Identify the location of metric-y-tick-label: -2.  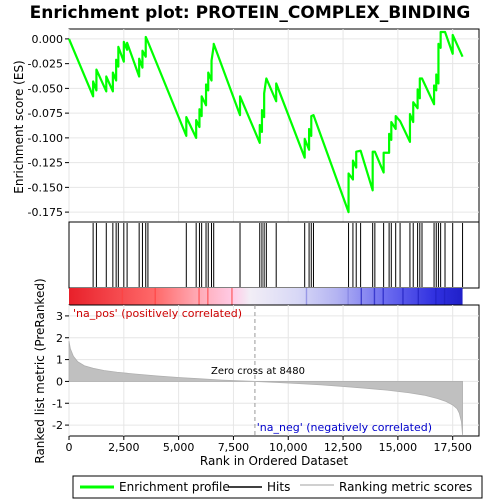
(57, 425).